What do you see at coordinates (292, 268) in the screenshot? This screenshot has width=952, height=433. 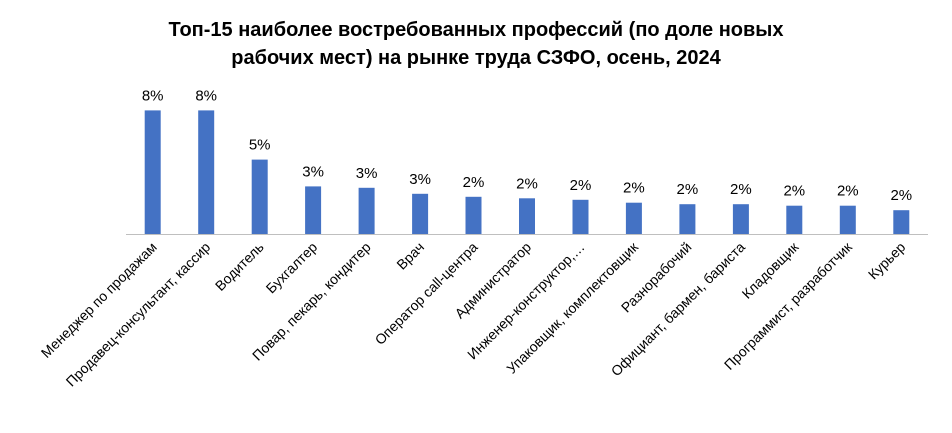 I see `category-label-4: Бухгалтер` at bounding box center [292, 268].